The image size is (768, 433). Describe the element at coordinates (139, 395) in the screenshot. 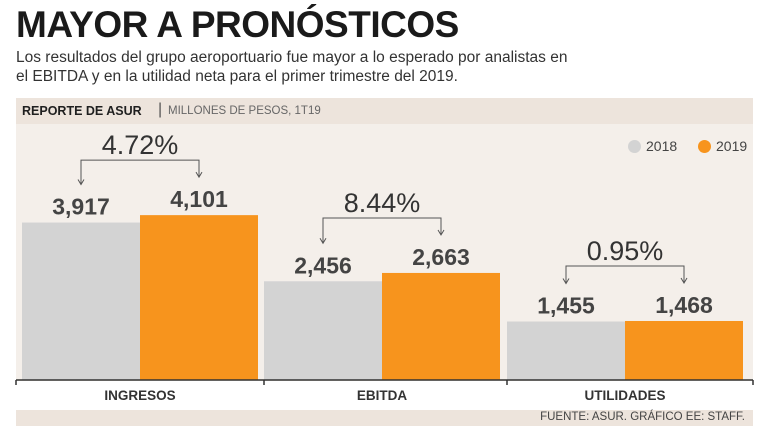

I see `category-label-ingresos: INGRESOS` at that location.